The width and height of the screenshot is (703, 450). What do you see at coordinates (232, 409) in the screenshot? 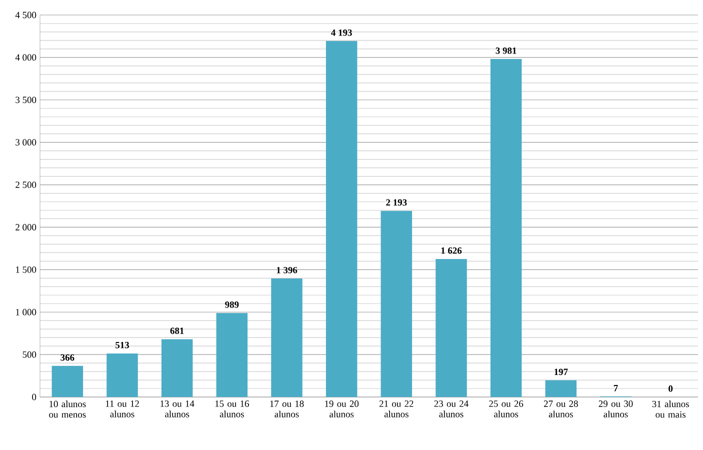
I see `x-tick-label: 15 ou 16 alunos` at bounding box center [232, 409].